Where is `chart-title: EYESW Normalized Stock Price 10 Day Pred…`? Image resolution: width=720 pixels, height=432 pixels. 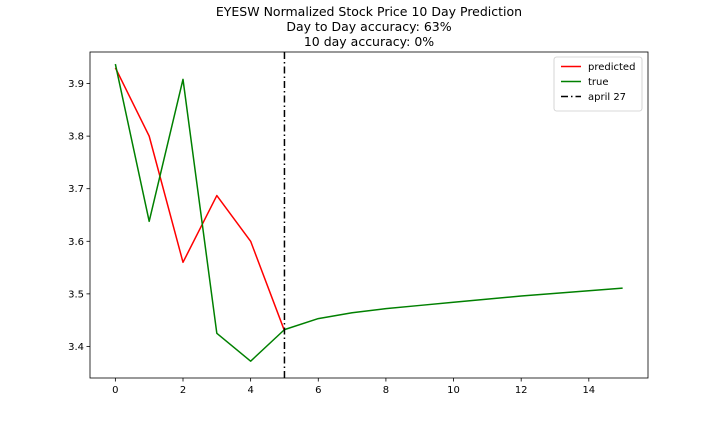 chart-title: EYESW Normalized Stock Price 10 Day Pred… is located at coordinates (369, 26).